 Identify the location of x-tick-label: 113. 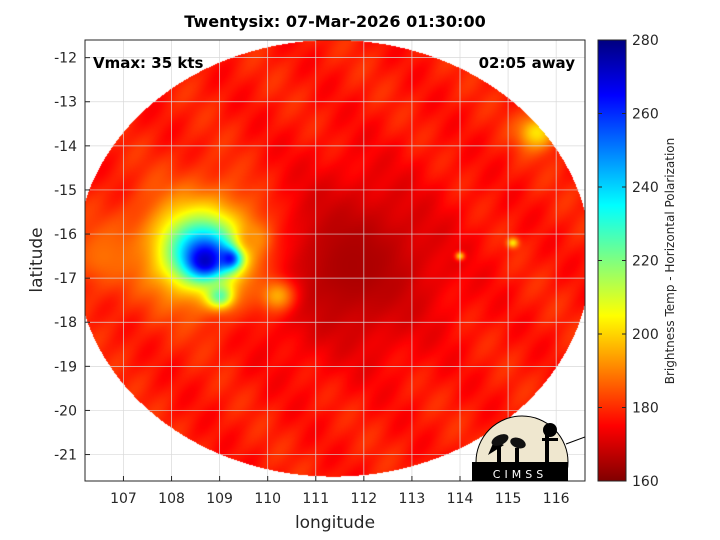
(412, 499).